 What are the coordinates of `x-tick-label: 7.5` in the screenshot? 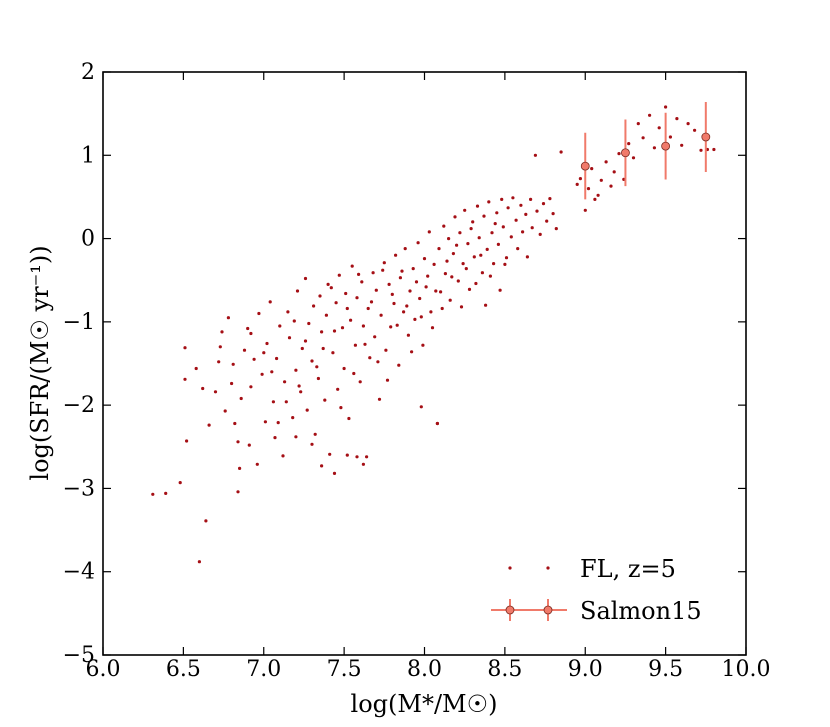 It's located at (344, 669).